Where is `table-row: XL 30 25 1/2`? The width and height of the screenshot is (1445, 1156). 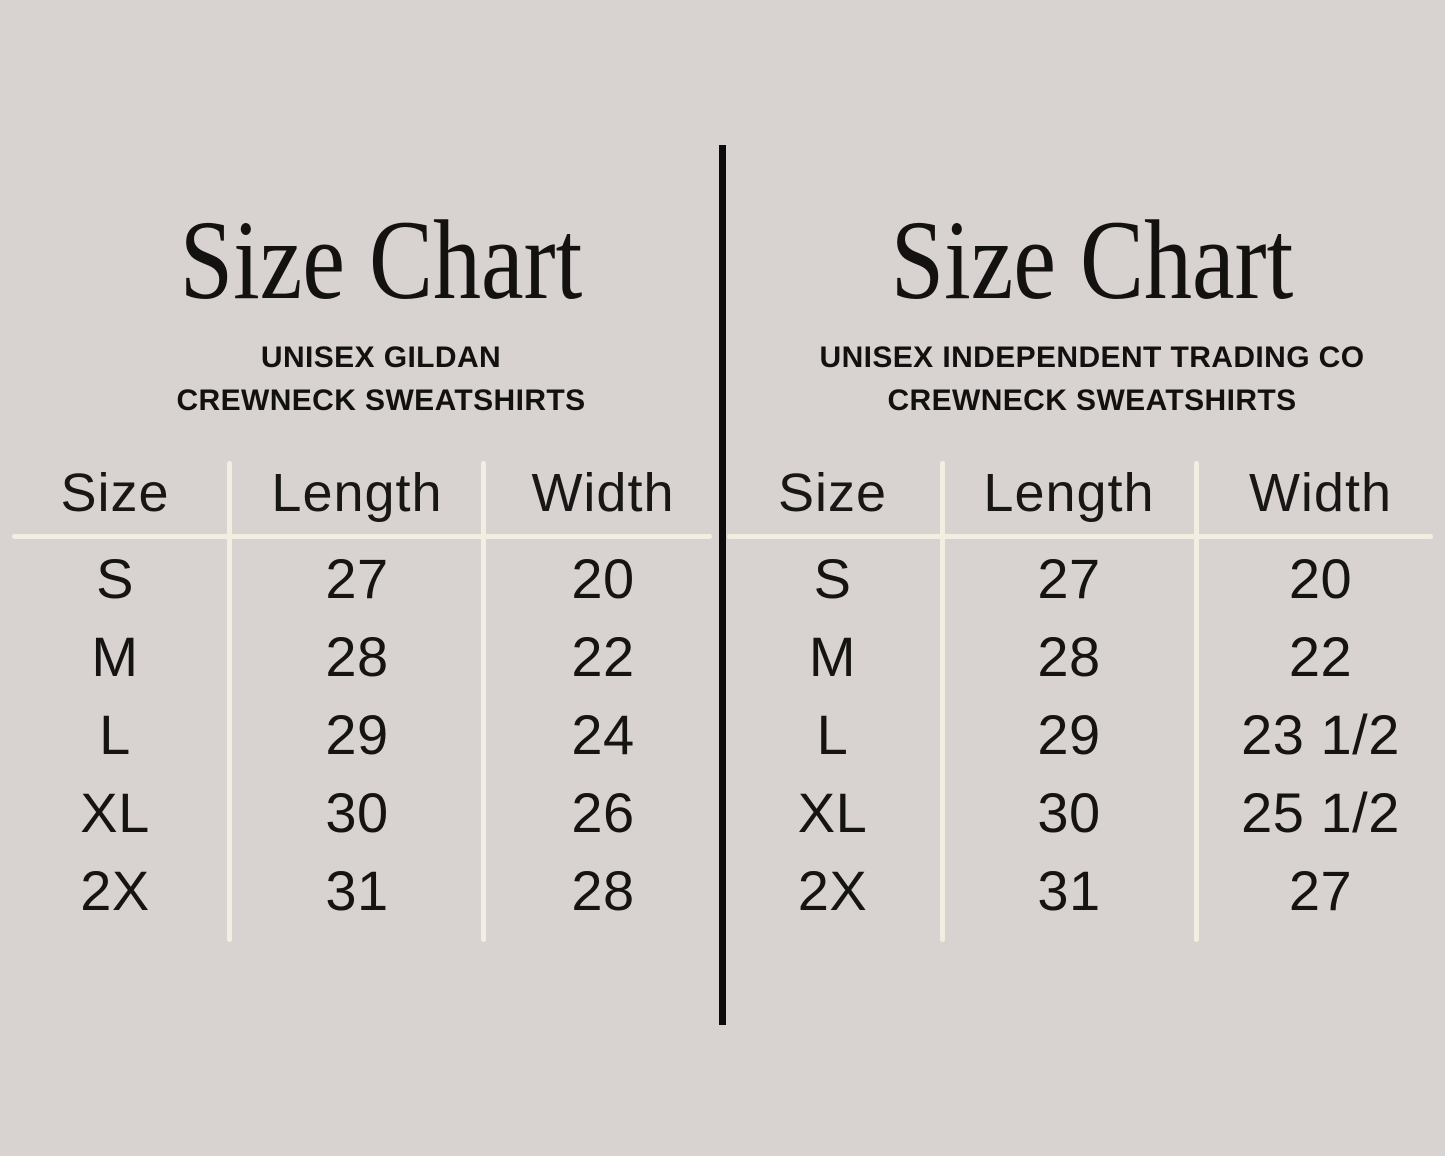 table-row: XL 30 25 1/2 is located at coordinates (1084, 812).